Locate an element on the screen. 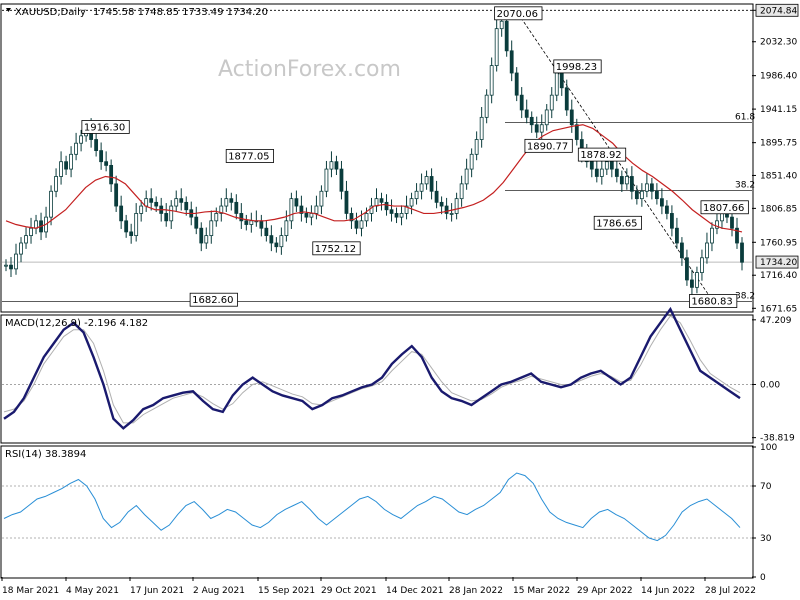  annotation-text: 1752.12 is located at coordinates (335, 249).